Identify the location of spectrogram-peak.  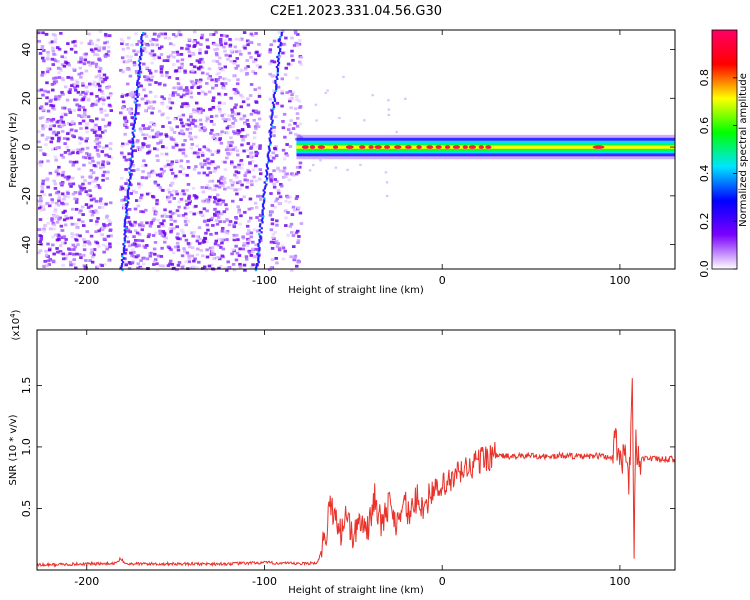
(598, 147).